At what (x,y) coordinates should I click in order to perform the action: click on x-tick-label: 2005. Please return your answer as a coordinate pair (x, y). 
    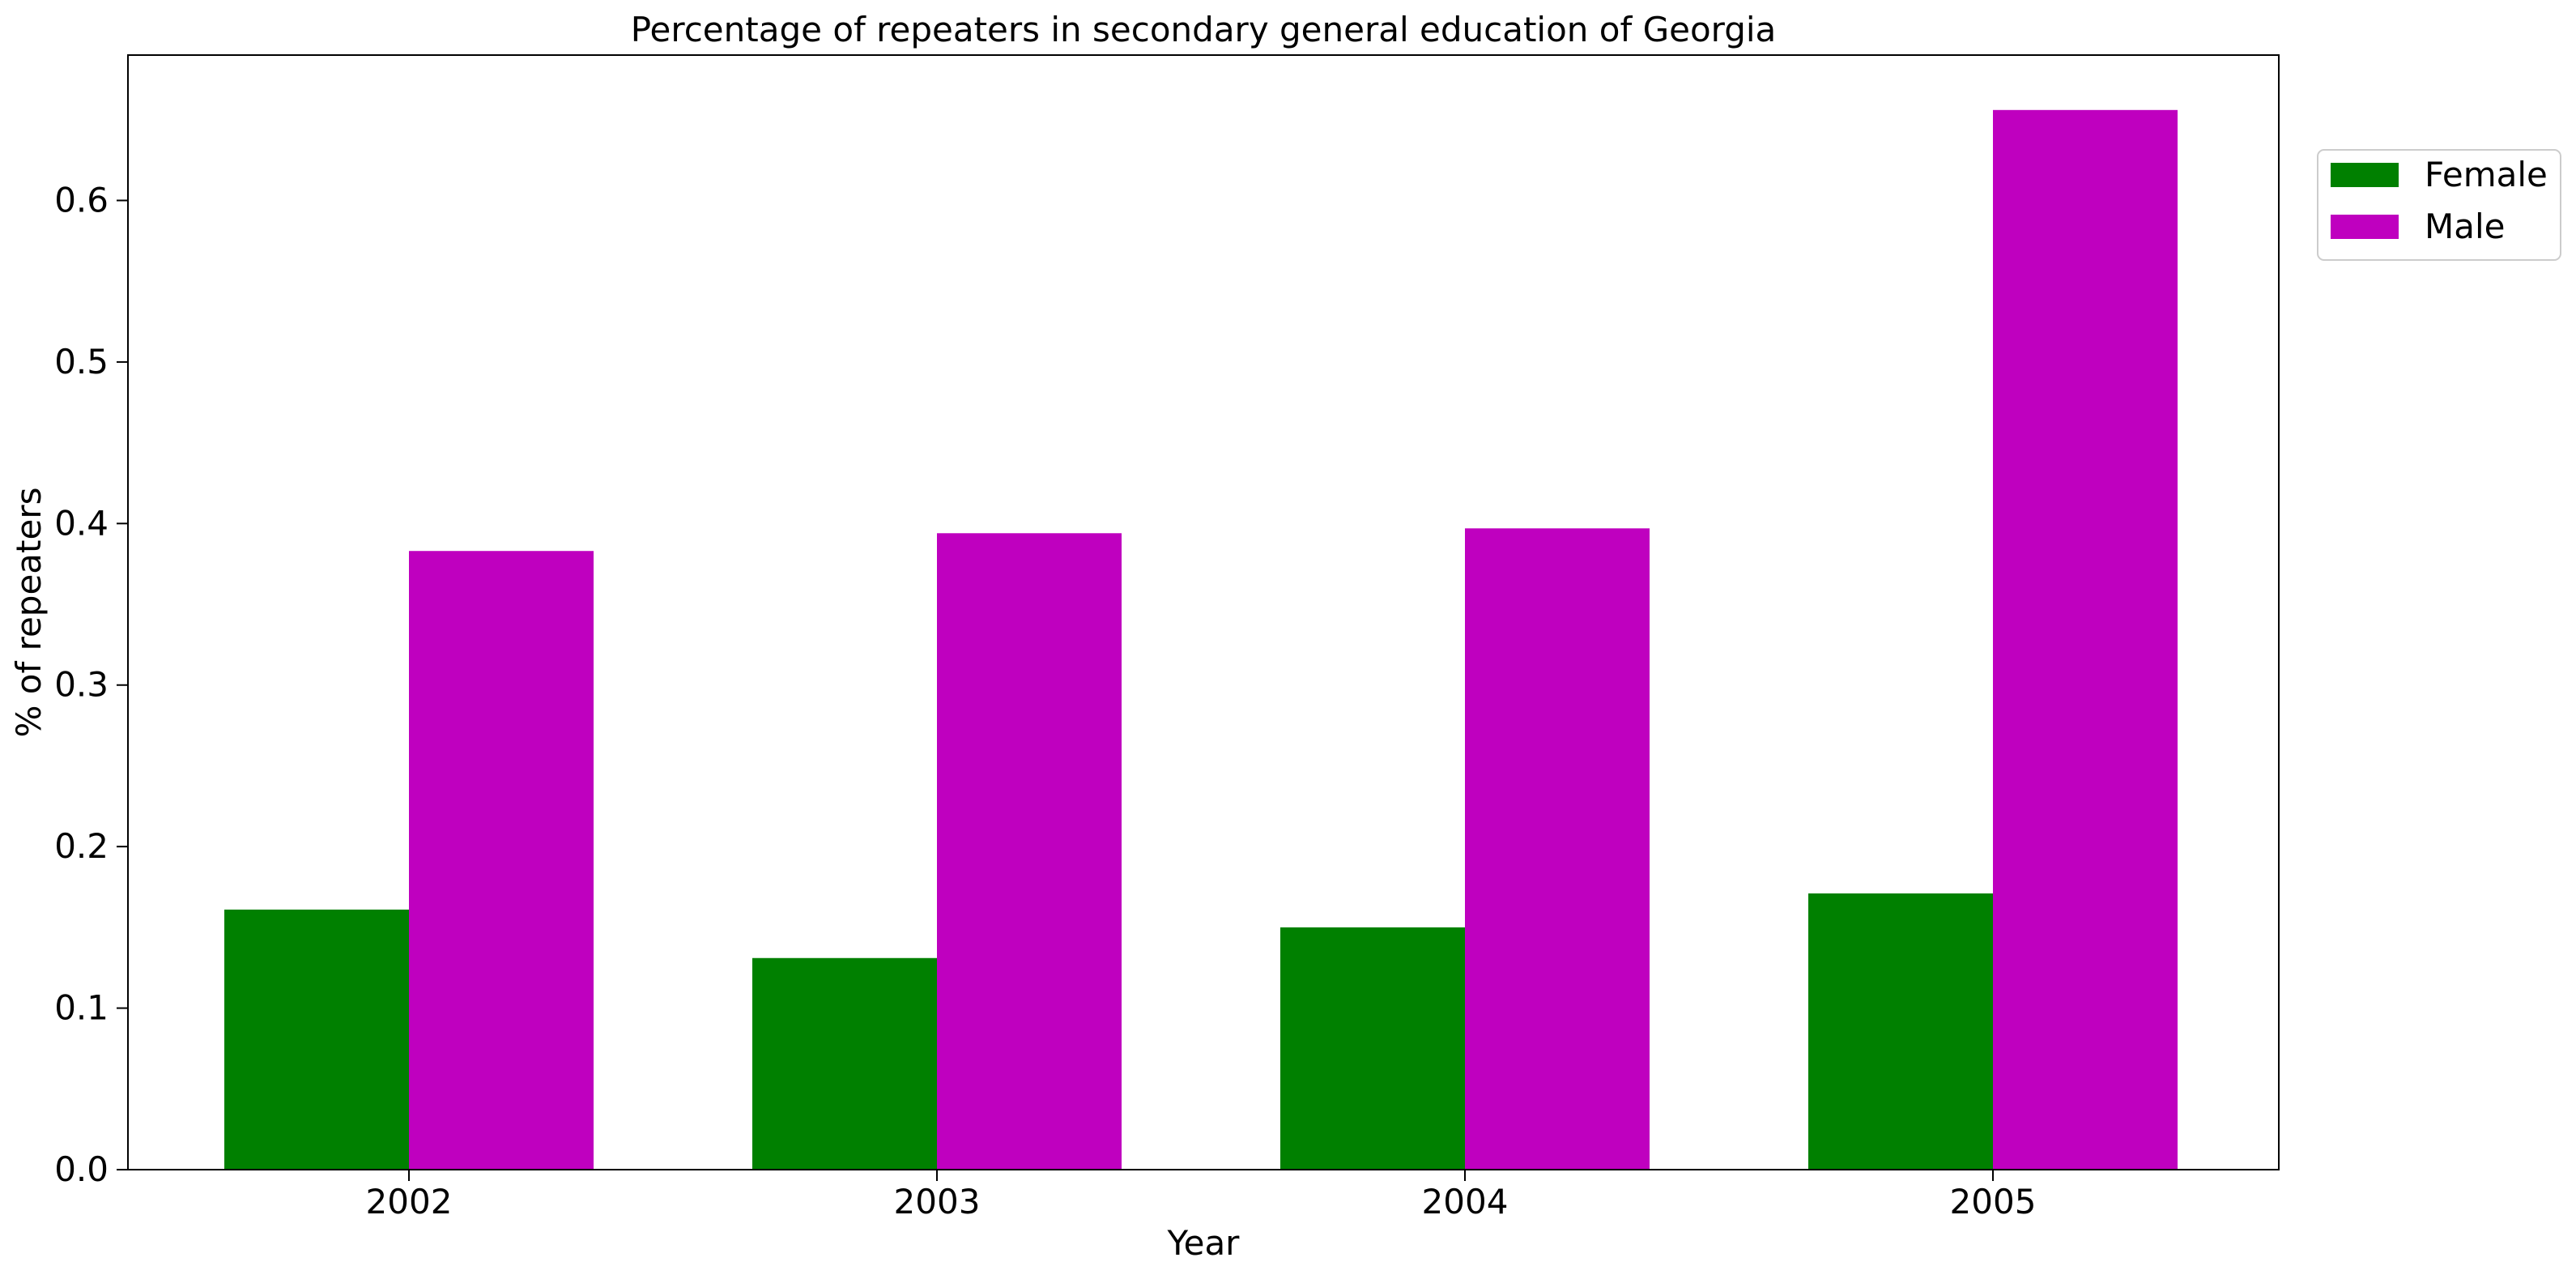
    Looking at the image, I should click on (1993, 1201).